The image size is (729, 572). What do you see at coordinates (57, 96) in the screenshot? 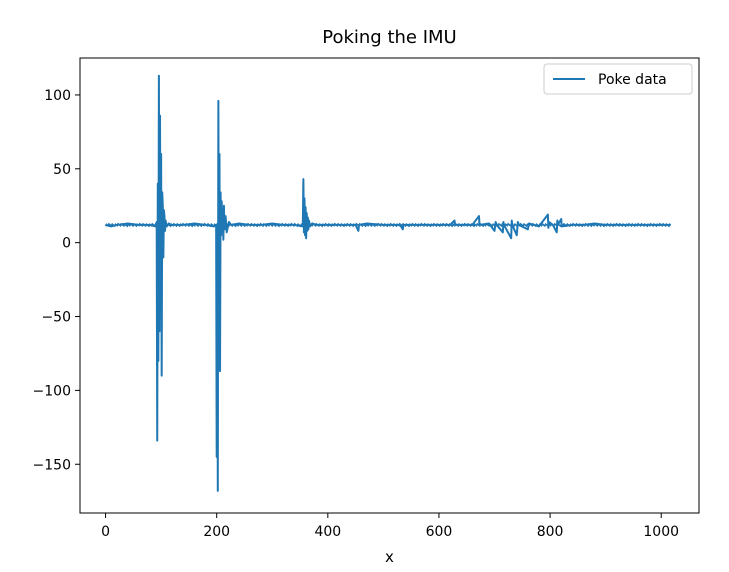
I see `y-tick-label: 100` at bounding box center [57, 96].